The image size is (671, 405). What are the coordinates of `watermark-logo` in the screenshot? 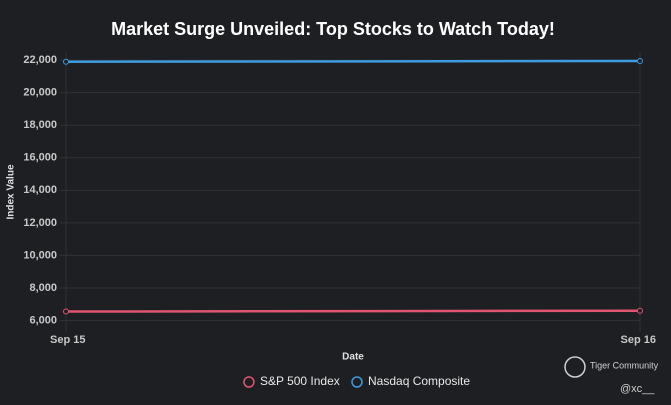 It's located at (575, 367).